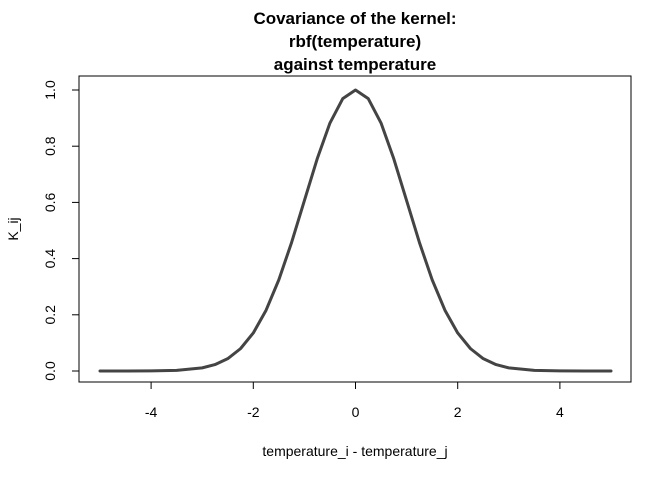 The width and height of the screenshot is (672, 480). What do you see at coordinates (151, 412) in the screenshot?
I see `x-tick-label: -4` at bounding box center [151, 412].